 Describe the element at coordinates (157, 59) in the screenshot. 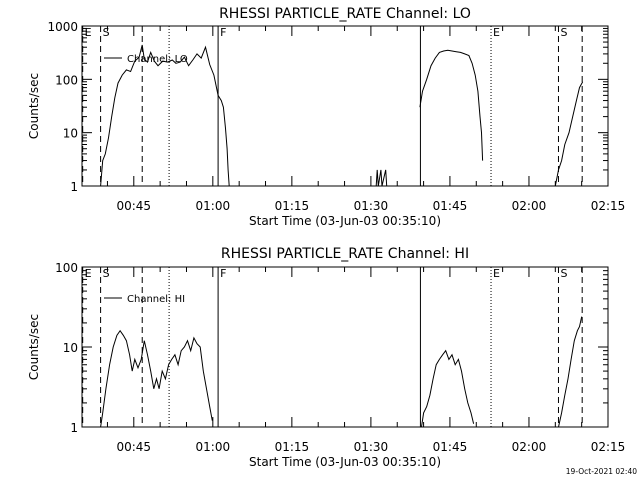

I see `legend-label: Channel: LO` at that location.